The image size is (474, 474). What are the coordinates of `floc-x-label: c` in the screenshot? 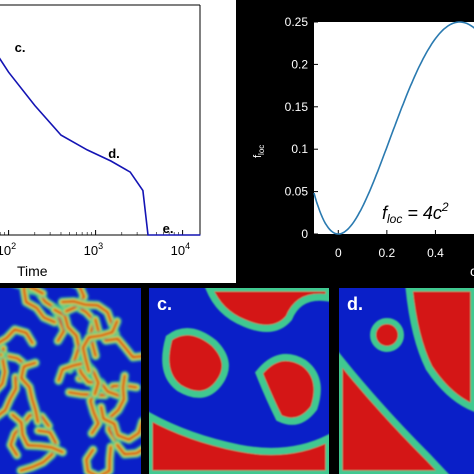 It's located at (472, 271).